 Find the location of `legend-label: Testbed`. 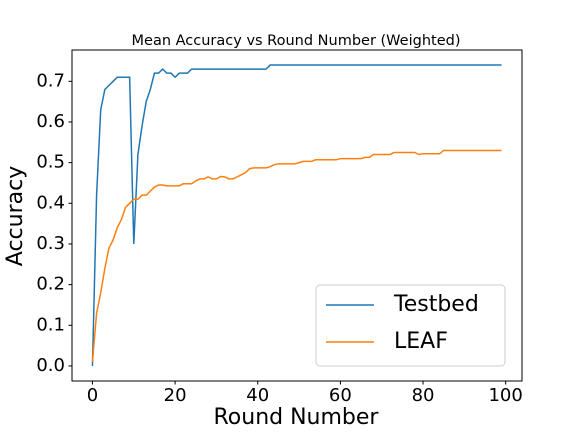

legend-label: Testbed is located at coordinates (436, 304).